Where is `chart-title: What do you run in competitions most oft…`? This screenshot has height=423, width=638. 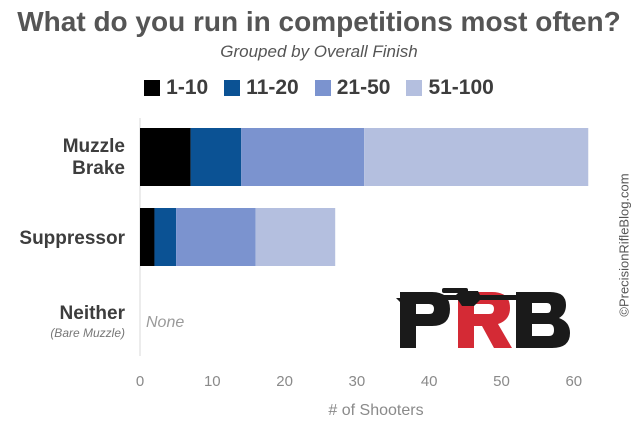
chart-title: What do you run in competitions most oft… is located at coordinates (319, 21).